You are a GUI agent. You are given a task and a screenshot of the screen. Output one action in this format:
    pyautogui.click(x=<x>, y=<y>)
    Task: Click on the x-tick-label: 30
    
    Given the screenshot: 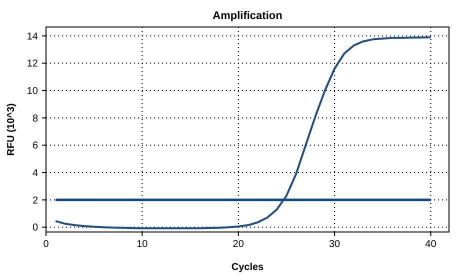 What is the action you would take?
    pyautogui.click(x=334, y=244)
    